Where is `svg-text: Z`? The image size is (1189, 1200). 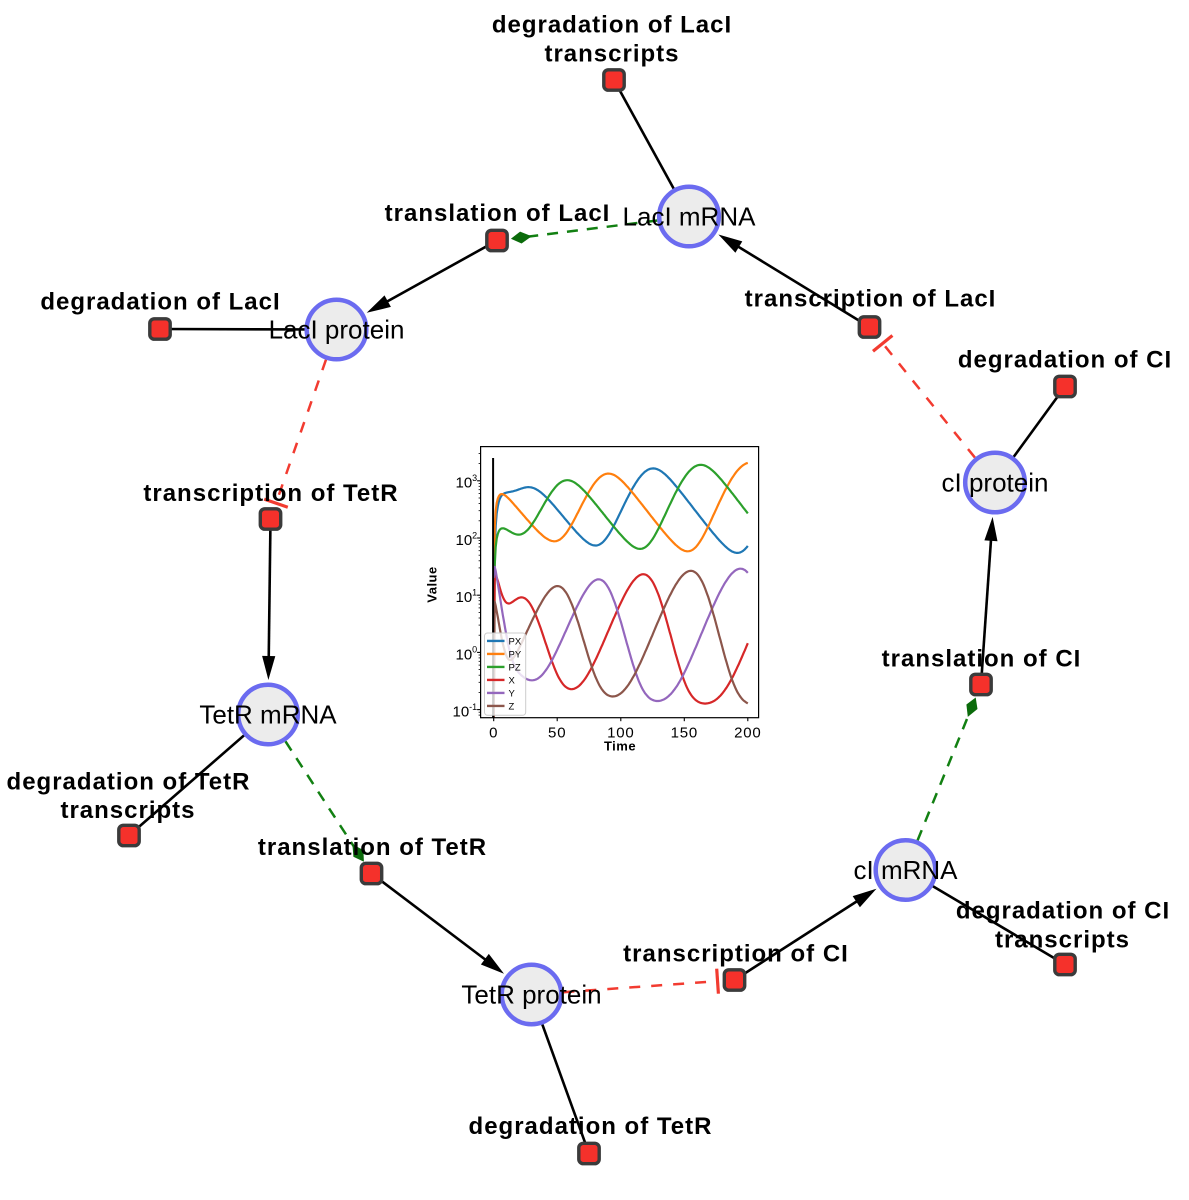 svg-text: Z is located at coordinates (512, 706).